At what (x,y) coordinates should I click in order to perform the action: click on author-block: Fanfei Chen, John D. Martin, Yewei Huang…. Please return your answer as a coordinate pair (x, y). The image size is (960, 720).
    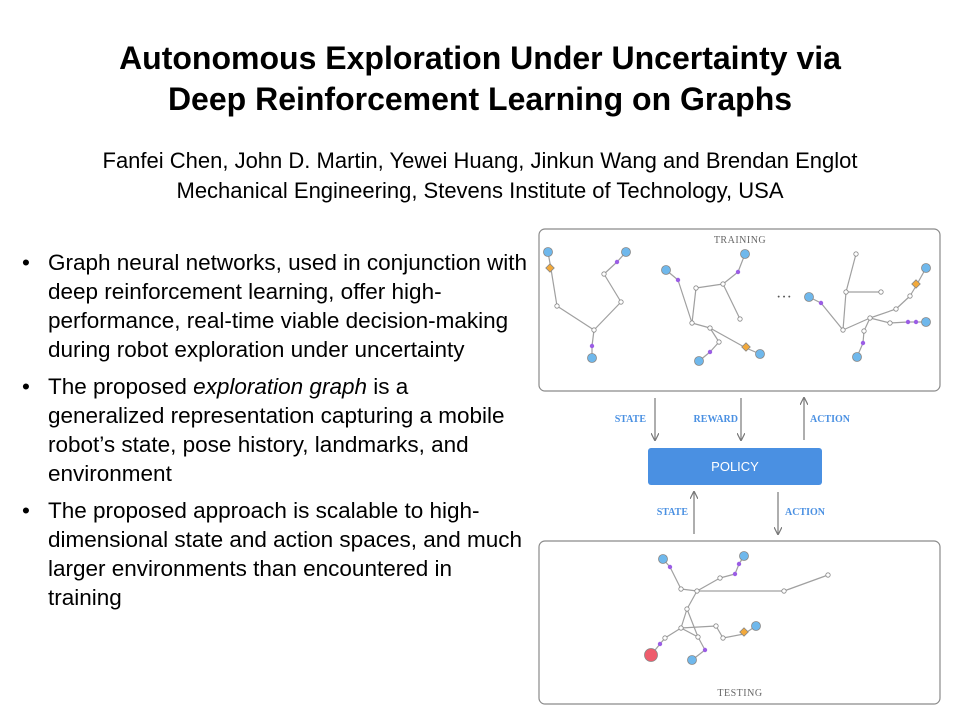
    Looking at the image, I should click on (480, 176).